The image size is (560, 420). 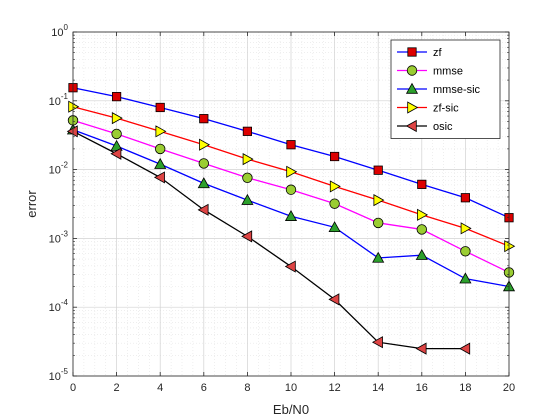 What do you see at coordinates (509, 388) in the screenshot?
I see `x-tick-label: 20` at bounding box center [509, 388].